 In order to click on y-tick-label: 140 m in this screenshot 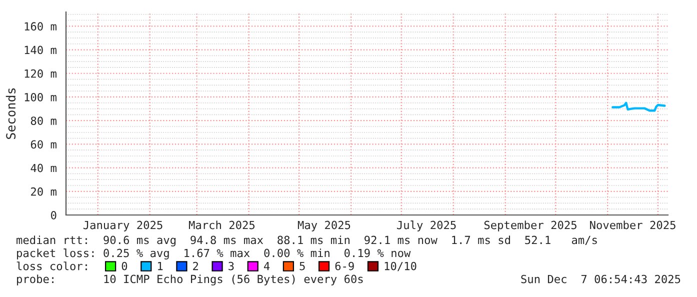, I will do `click(40, 50)`.